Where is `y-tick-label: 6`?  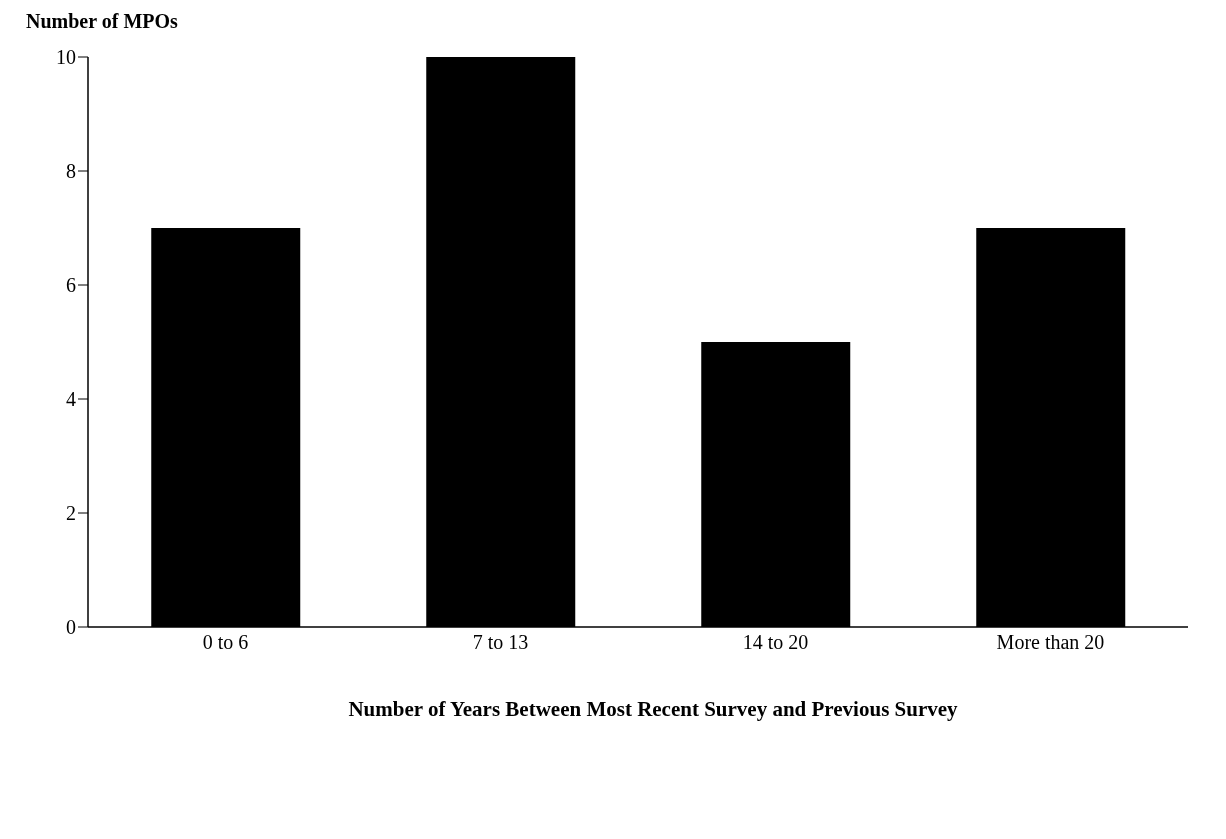
y-tick-label: 6 is located at coordinates (71, 285).